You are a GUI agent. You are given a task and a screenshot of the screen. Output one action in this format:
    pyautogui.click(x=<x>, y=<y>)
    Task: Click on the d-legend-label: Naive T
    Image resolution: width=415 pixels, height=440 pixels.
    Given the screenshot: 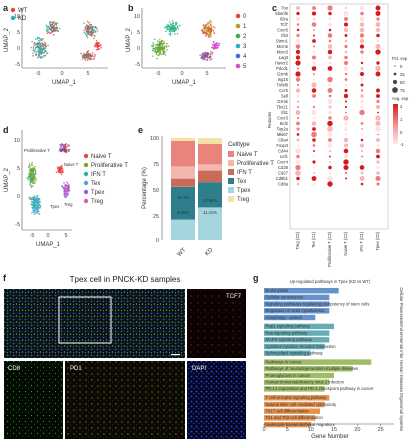 What is the action you would take?
    pyautogui.click(x=101, y=157)
    